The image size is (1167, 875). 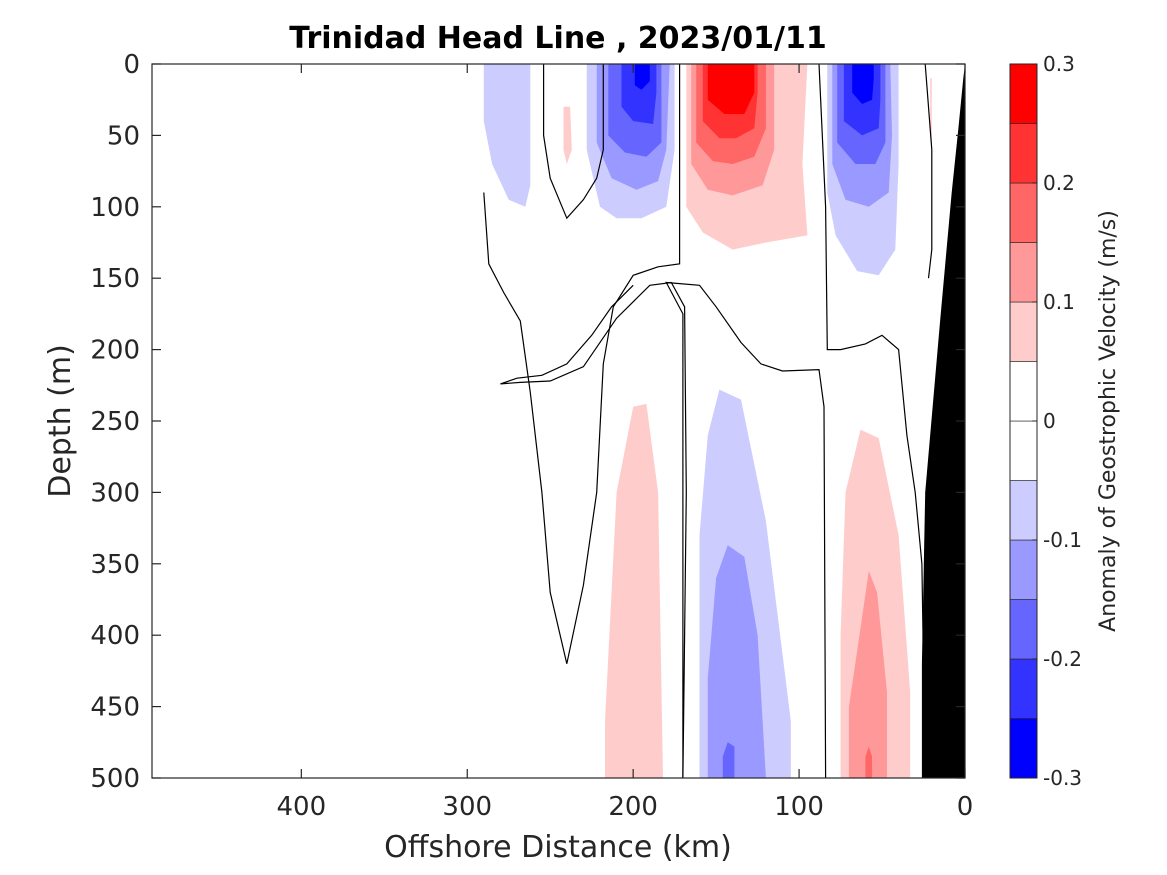 I want to click on contour-middle, so click(x=746, y=530).